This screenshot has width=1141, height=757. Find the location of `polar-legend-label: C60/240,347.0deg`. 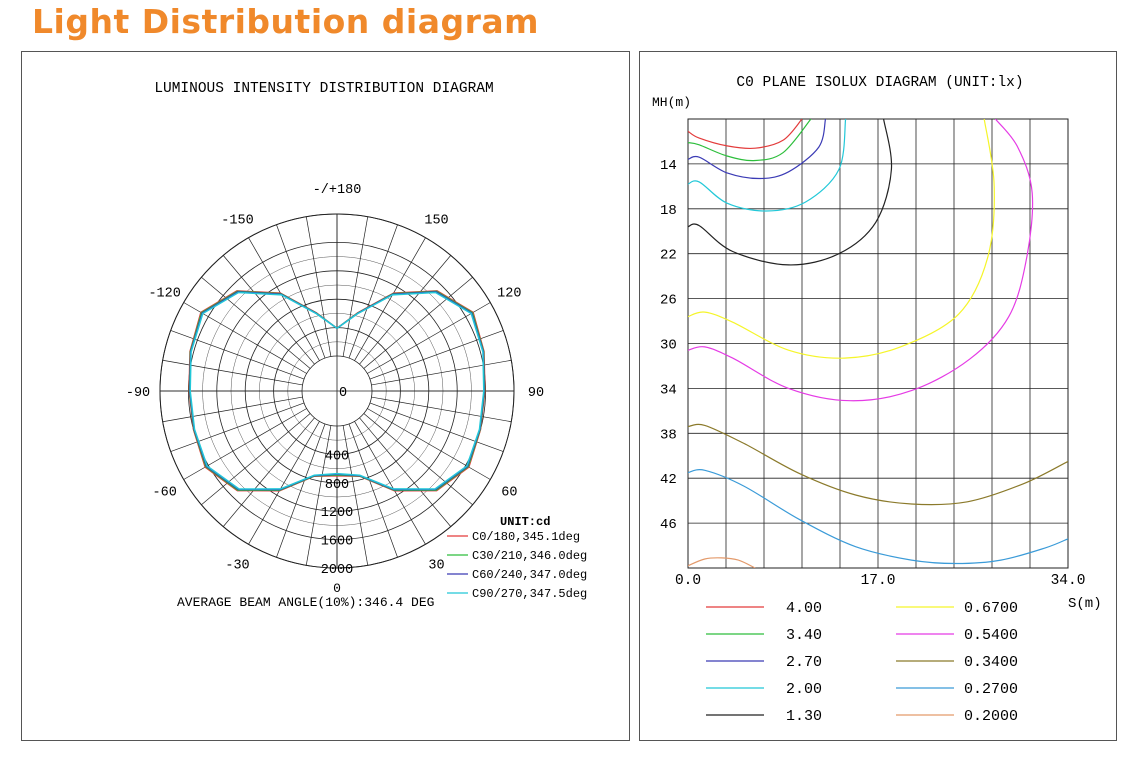

polar-legend-label: C60/240,347.0deg is located at coordinates (529, 575).